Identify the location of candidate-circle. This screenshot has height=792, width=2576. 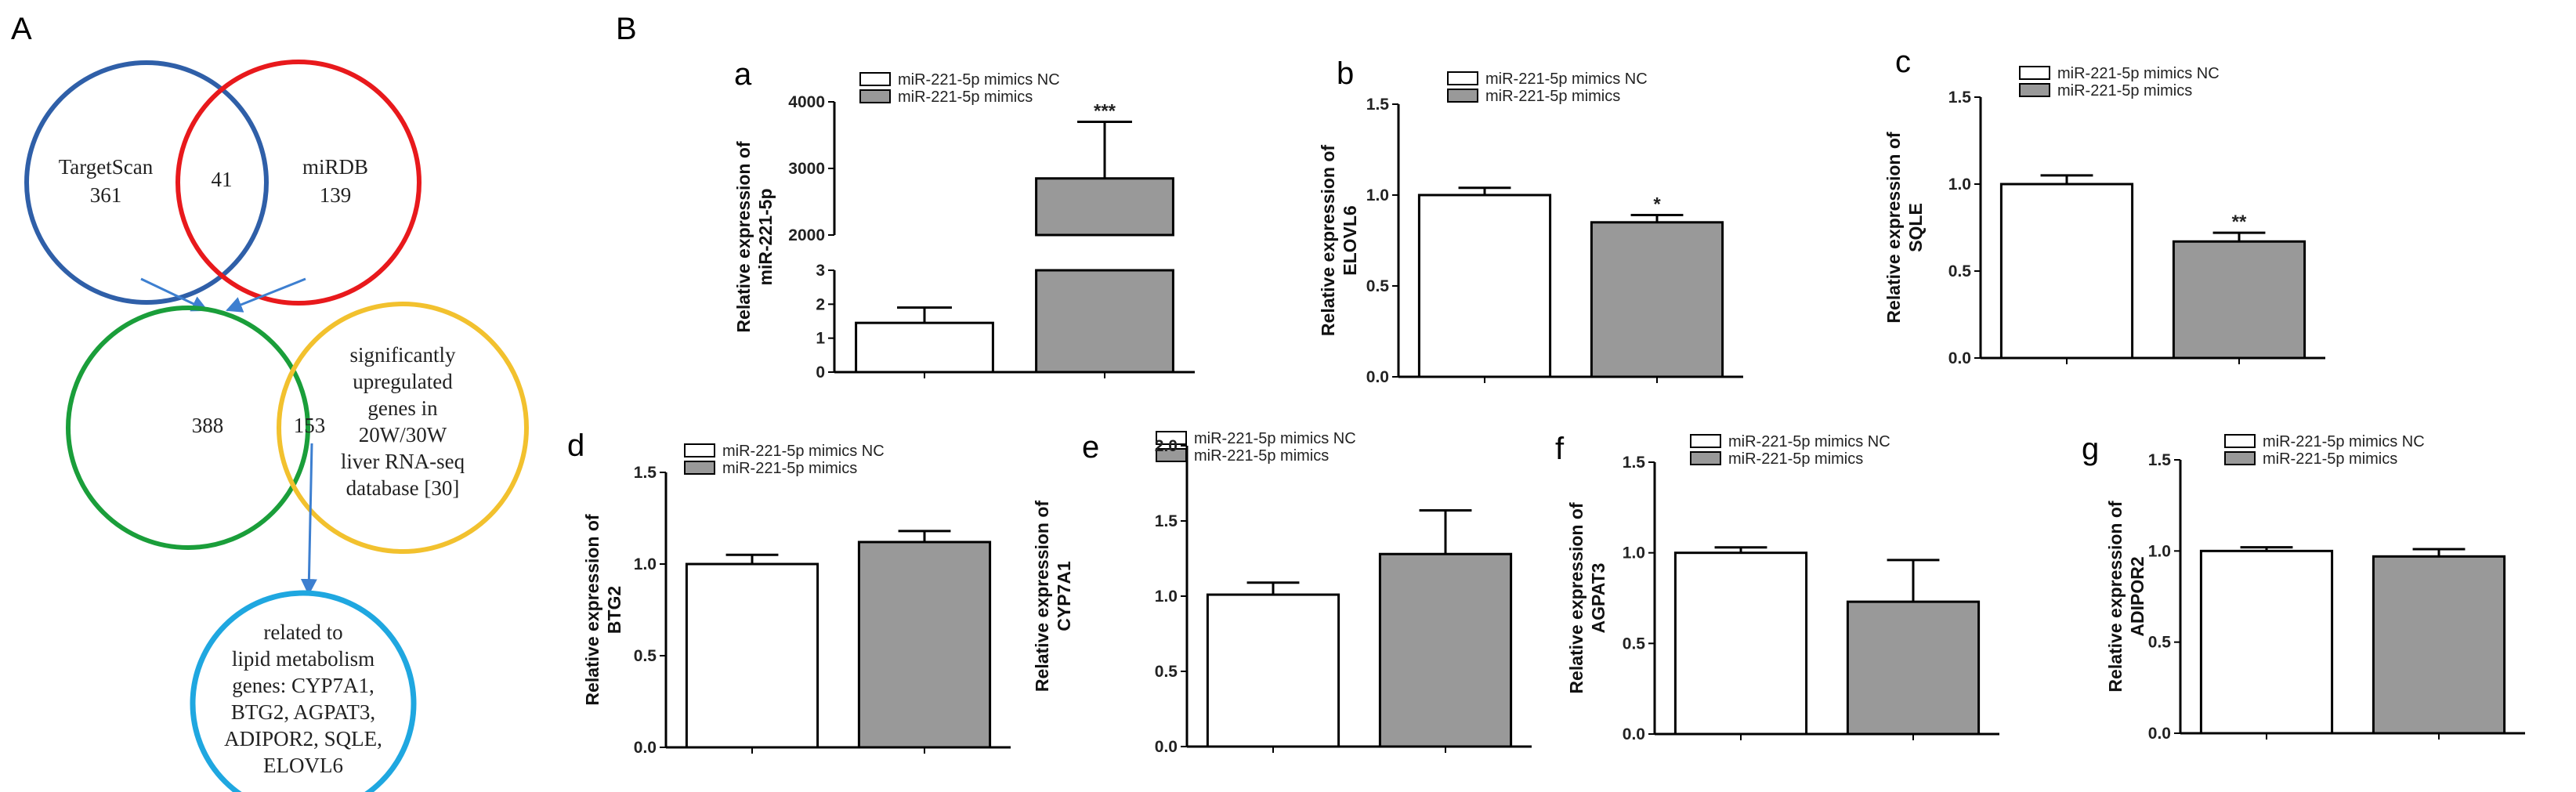
(188, 428).